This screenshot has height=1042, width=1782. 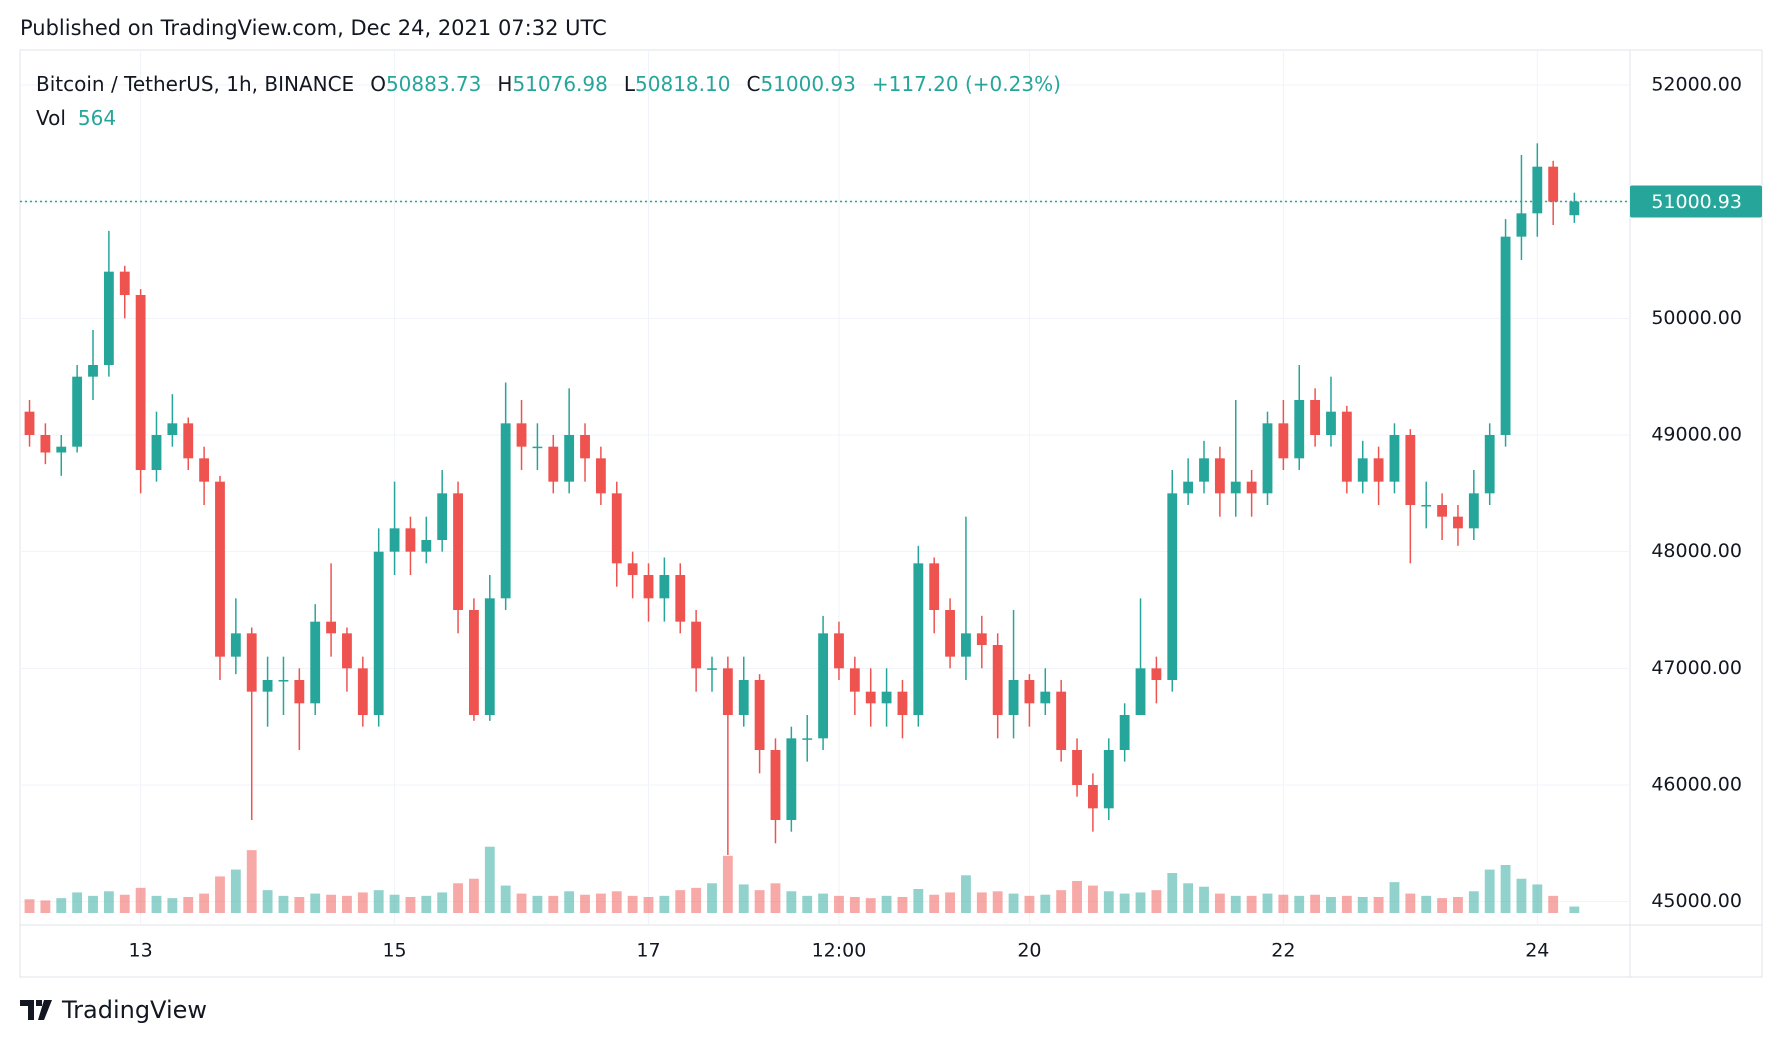 I want to click on x-tick-label: 12:00, so click(x=839, y=951).